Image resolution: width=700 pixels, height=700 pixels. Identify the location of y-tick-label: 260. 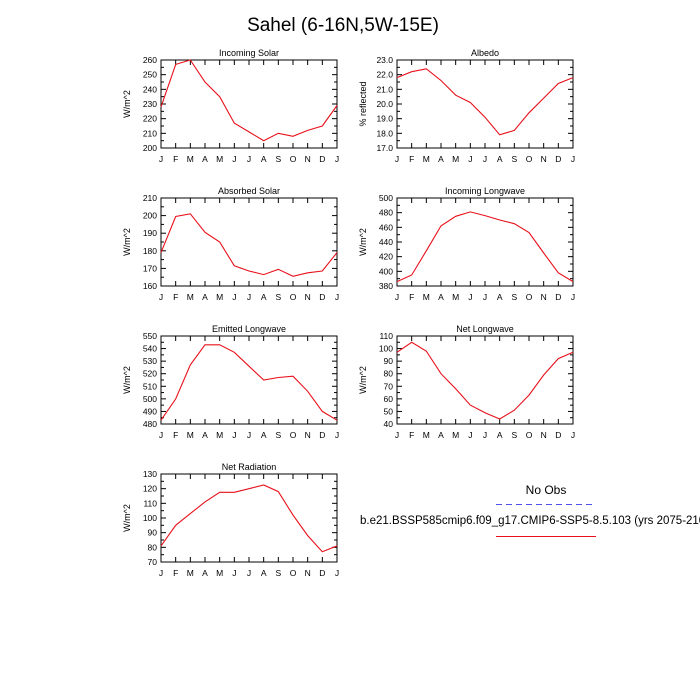
(150, 60).